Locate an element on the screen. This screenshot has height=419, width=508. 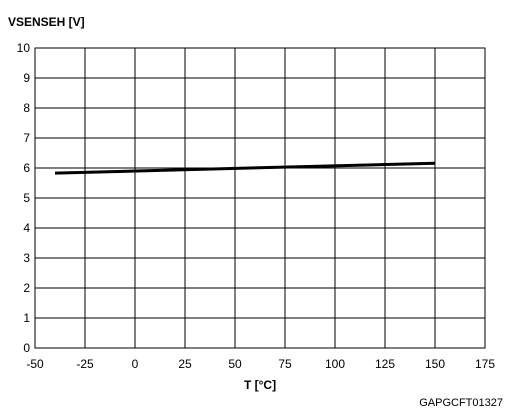
x-axis-title: T [°C] is located at coordinates (260, 385).